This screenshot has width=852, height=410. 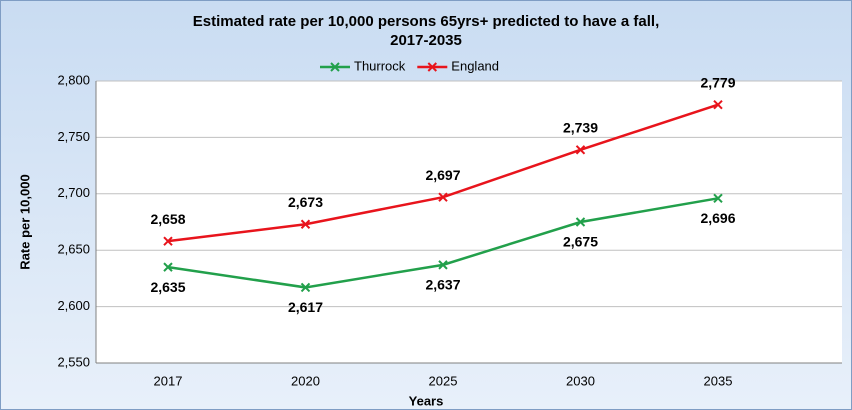 I want to click on data-label: 2,635, so click(x=167, y=287).